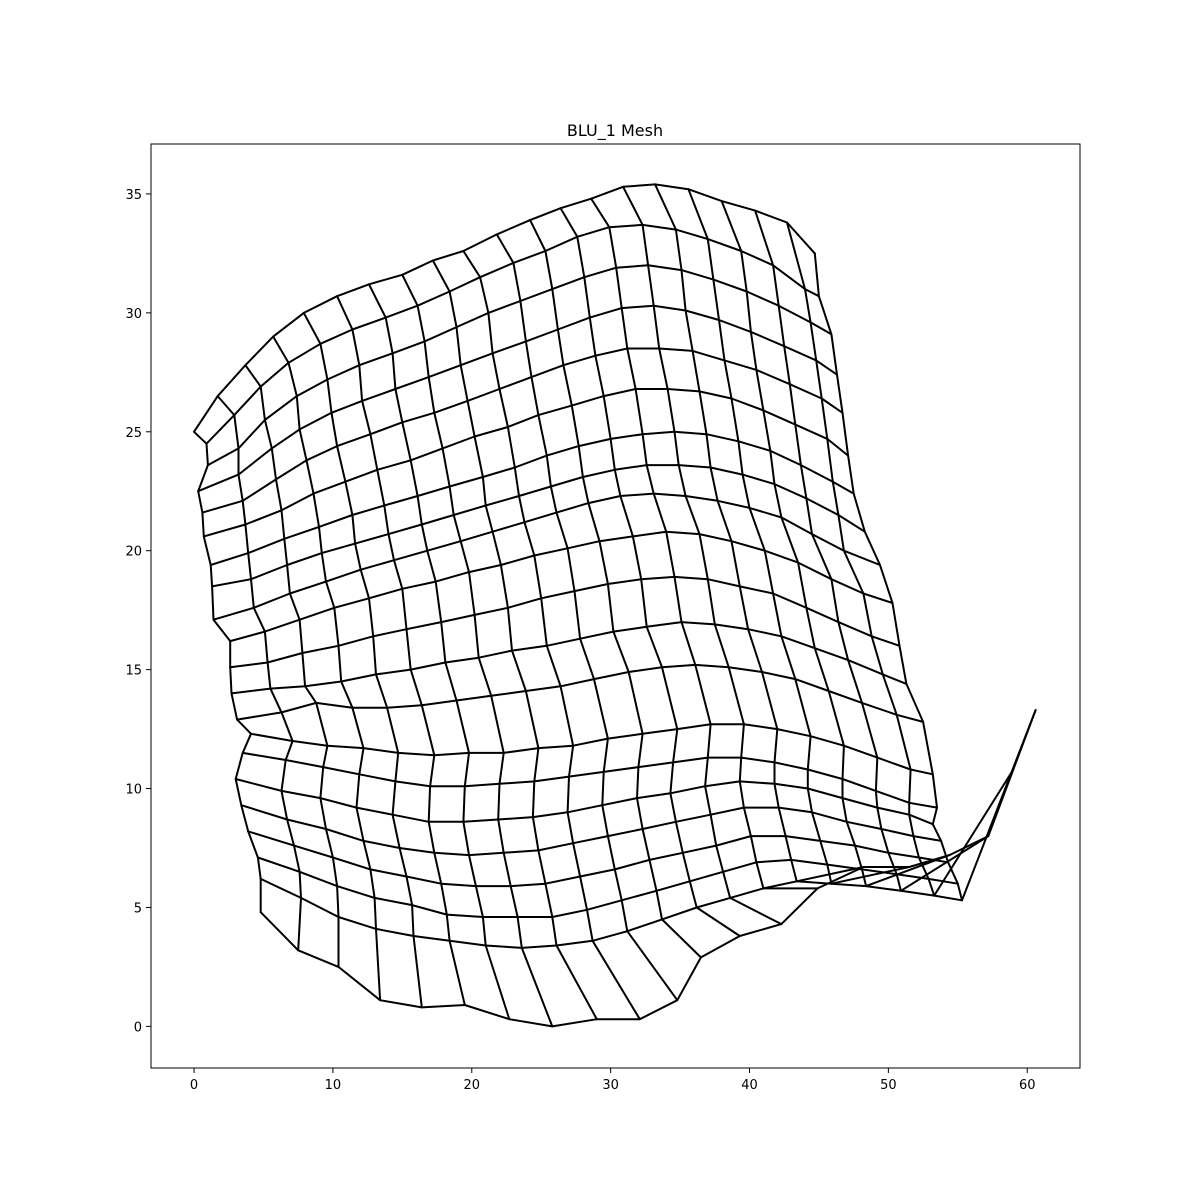 Image resolution: width=1200 pixels, height=1200 pixels. What do you see at coordinates (333, 1085) in the screenshot?
I see `x-tick-label: 10` at bounding box center [333, 1085].